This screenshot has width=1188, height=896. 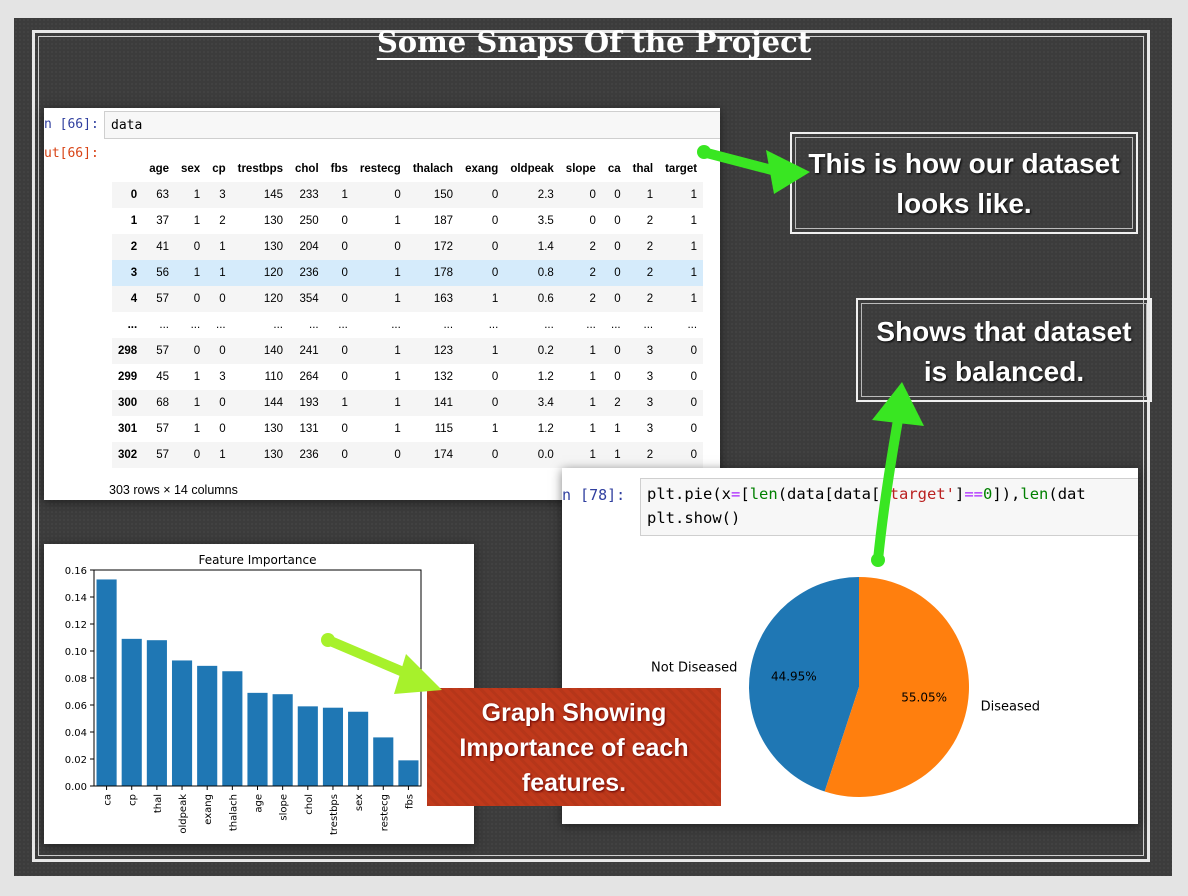 What do you see at coordinates (273, 351) in the screenshot?
I see `table-cell: 140` at bounding box center [273, 351].